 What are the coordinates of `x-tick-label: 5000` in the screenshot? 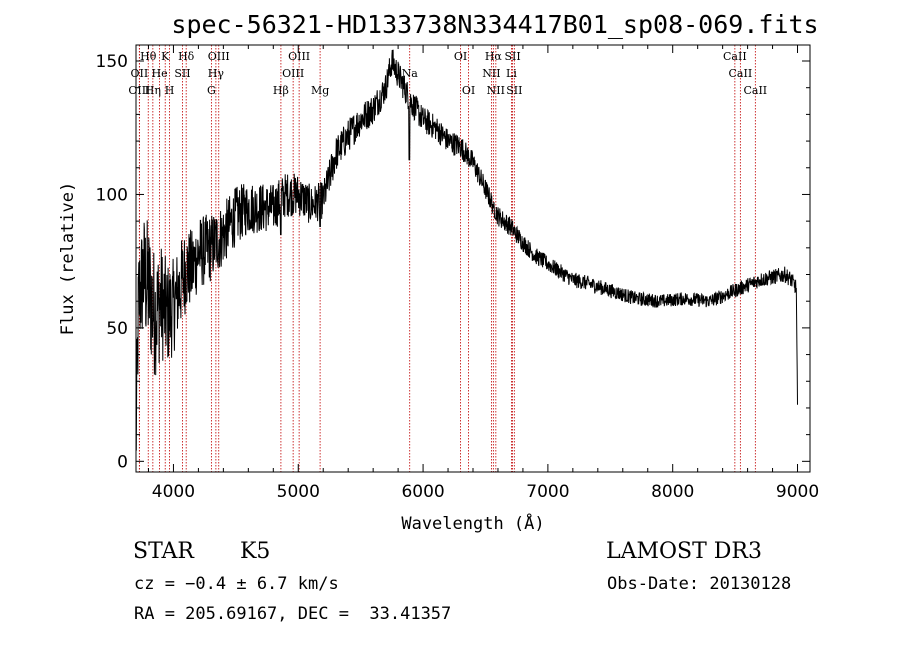 It's located at (298, 492).